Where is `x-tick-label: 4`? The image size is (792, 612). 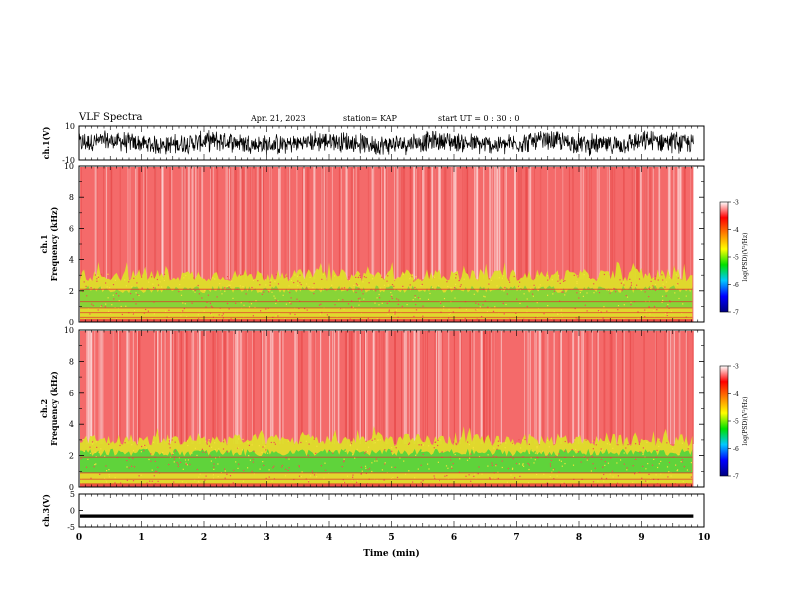 x-tick-label: 4 is located at coordinates (329, 538).